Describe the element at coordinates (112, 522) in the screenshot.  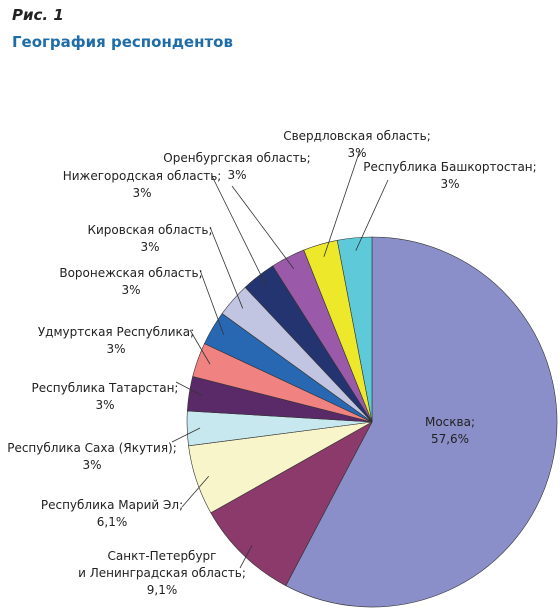
I see `value-label: 6,1%` at that location.